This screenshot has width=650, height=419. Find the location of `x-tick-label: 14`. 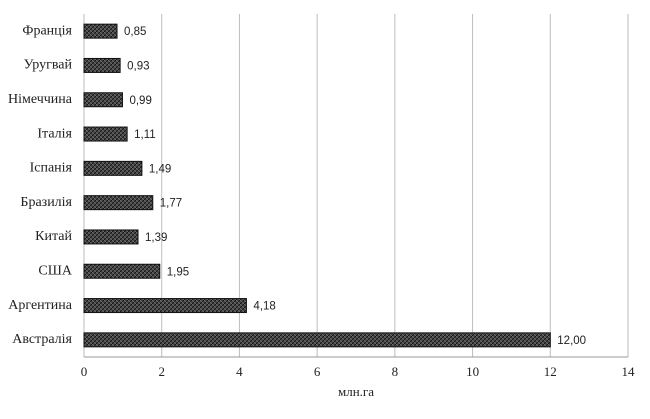

x-tick-label: 14 is located at coordinates (629, 371).